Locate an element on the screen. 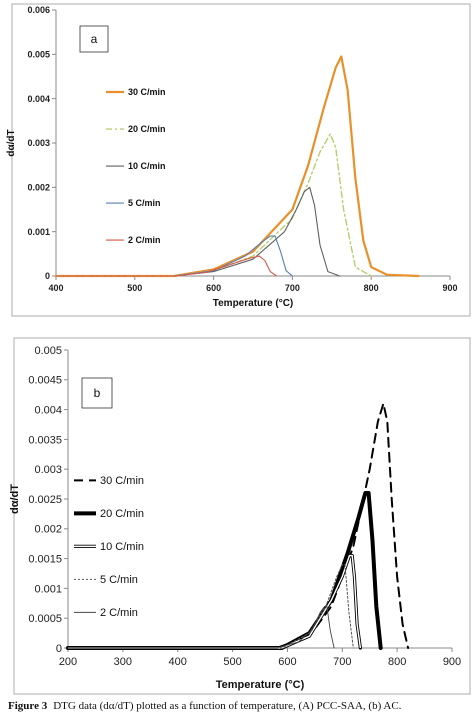 Image resolution: width=476 pixels, height=719 pixels. panel-label: a is located at coordinates (94, 39).